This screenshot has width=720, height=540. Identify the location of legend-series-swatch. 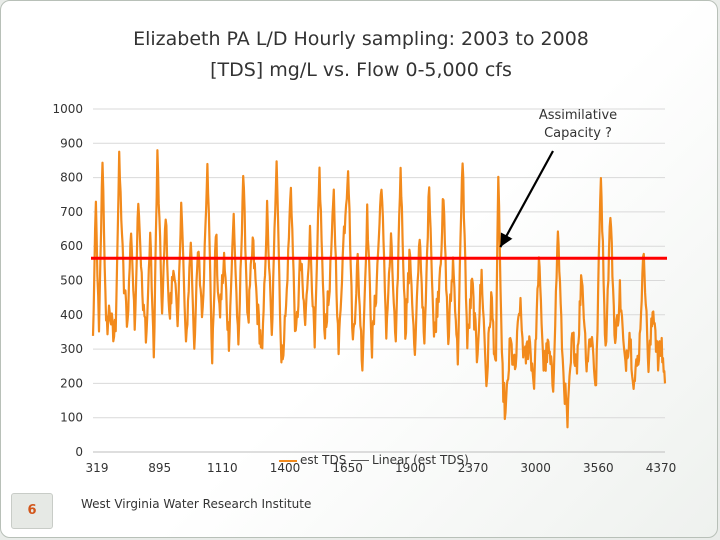
(288, 460).